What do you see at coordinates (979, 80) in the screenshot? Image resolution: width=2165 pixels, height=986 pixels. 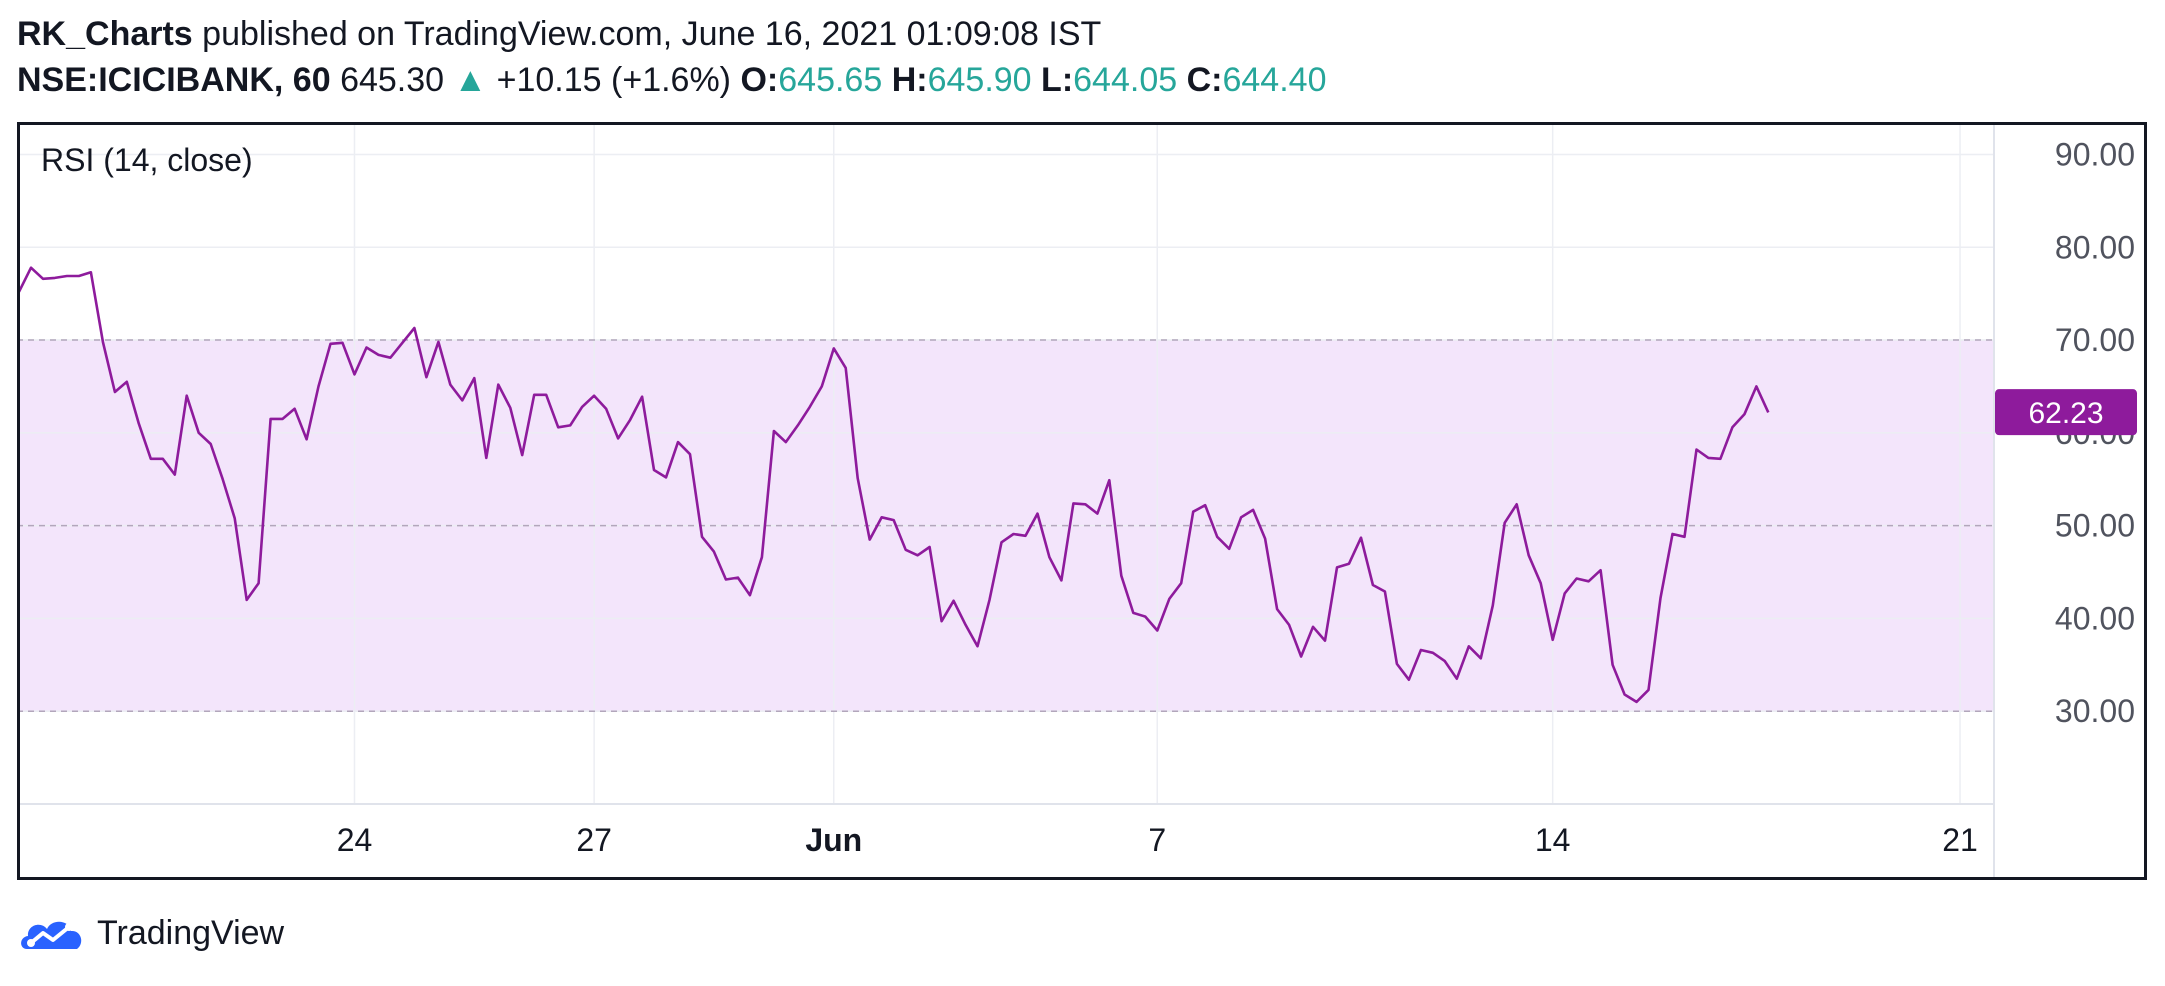 I see `high-value: 645.90` at bounding box center [979, 80].